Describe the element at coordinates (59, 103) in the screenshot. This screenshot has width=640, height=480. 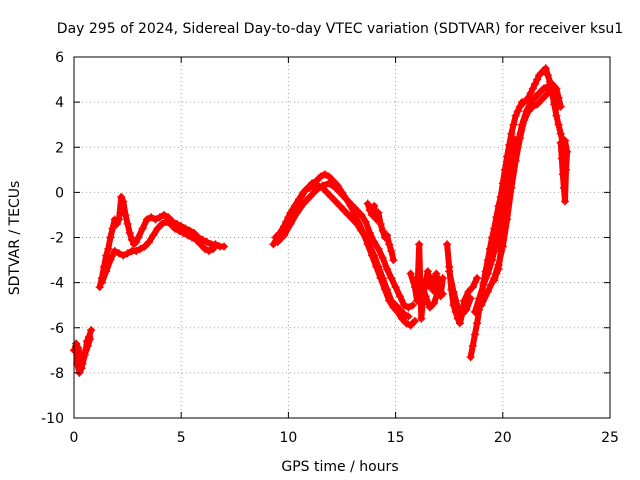
I see `y-tick-label: 4` at that location.